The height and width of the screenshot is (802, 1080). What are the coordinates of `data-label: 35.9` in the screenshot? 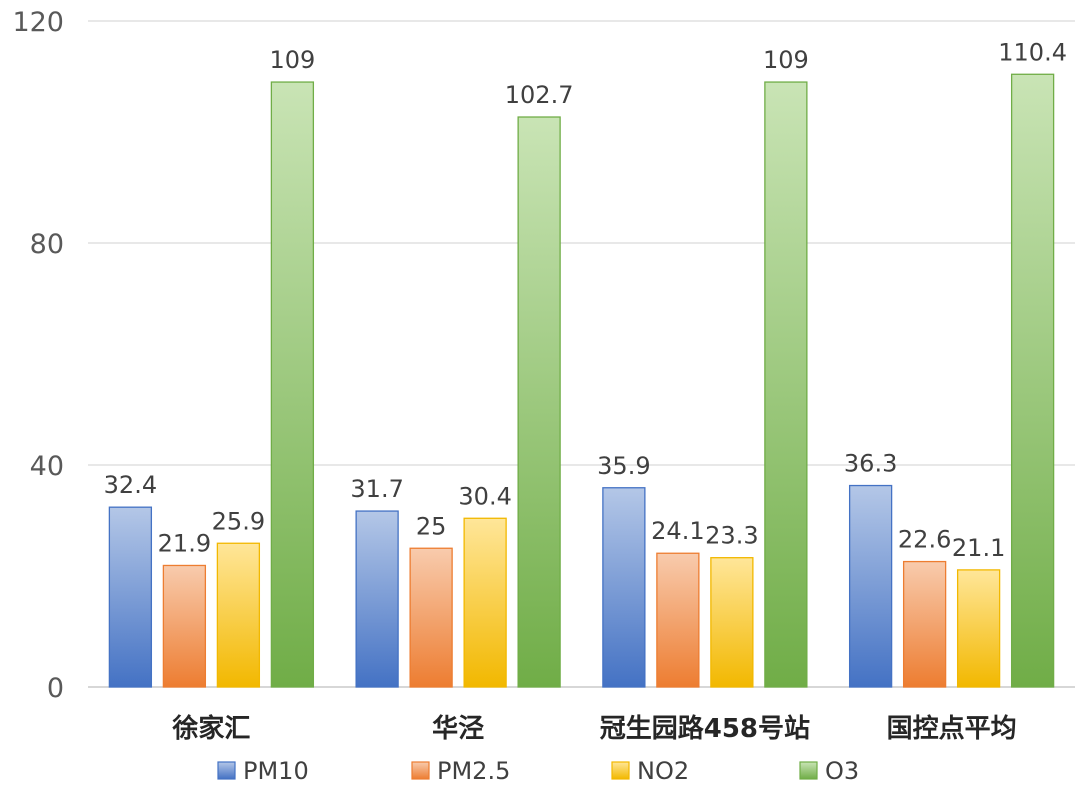 It's located at (623, 466).